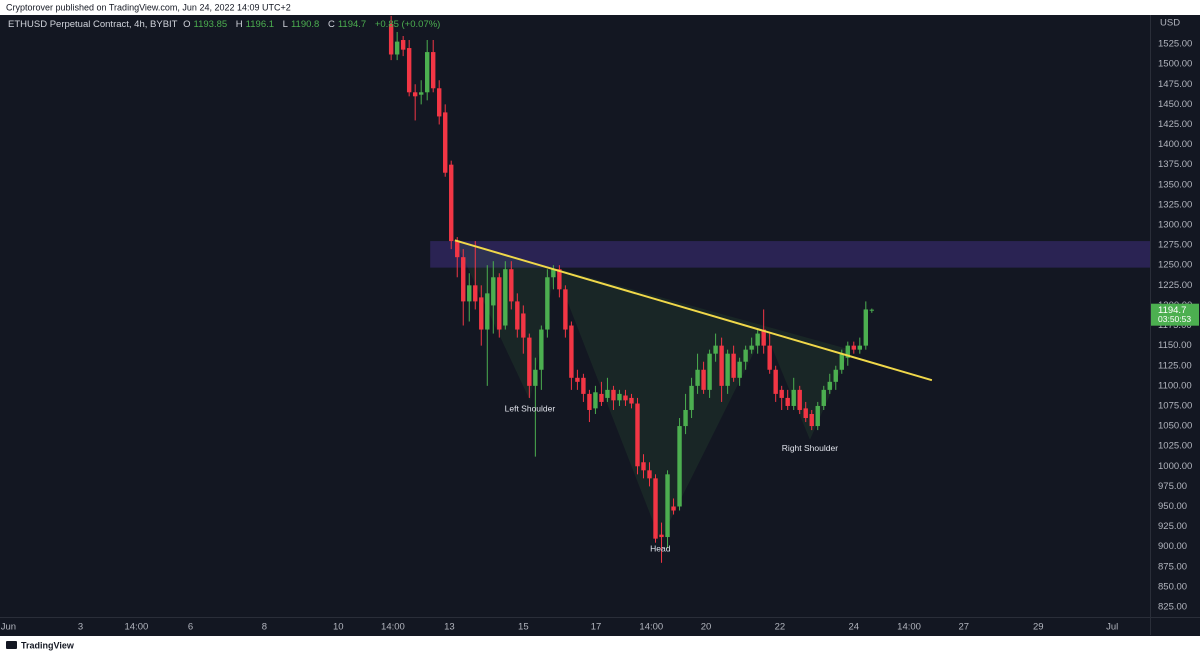 The image size is (1200, 655). What do you see at coordinates (853, 627) in the screenshot?
I see `x-tick-label: 24` at bounding box center [853, 627].